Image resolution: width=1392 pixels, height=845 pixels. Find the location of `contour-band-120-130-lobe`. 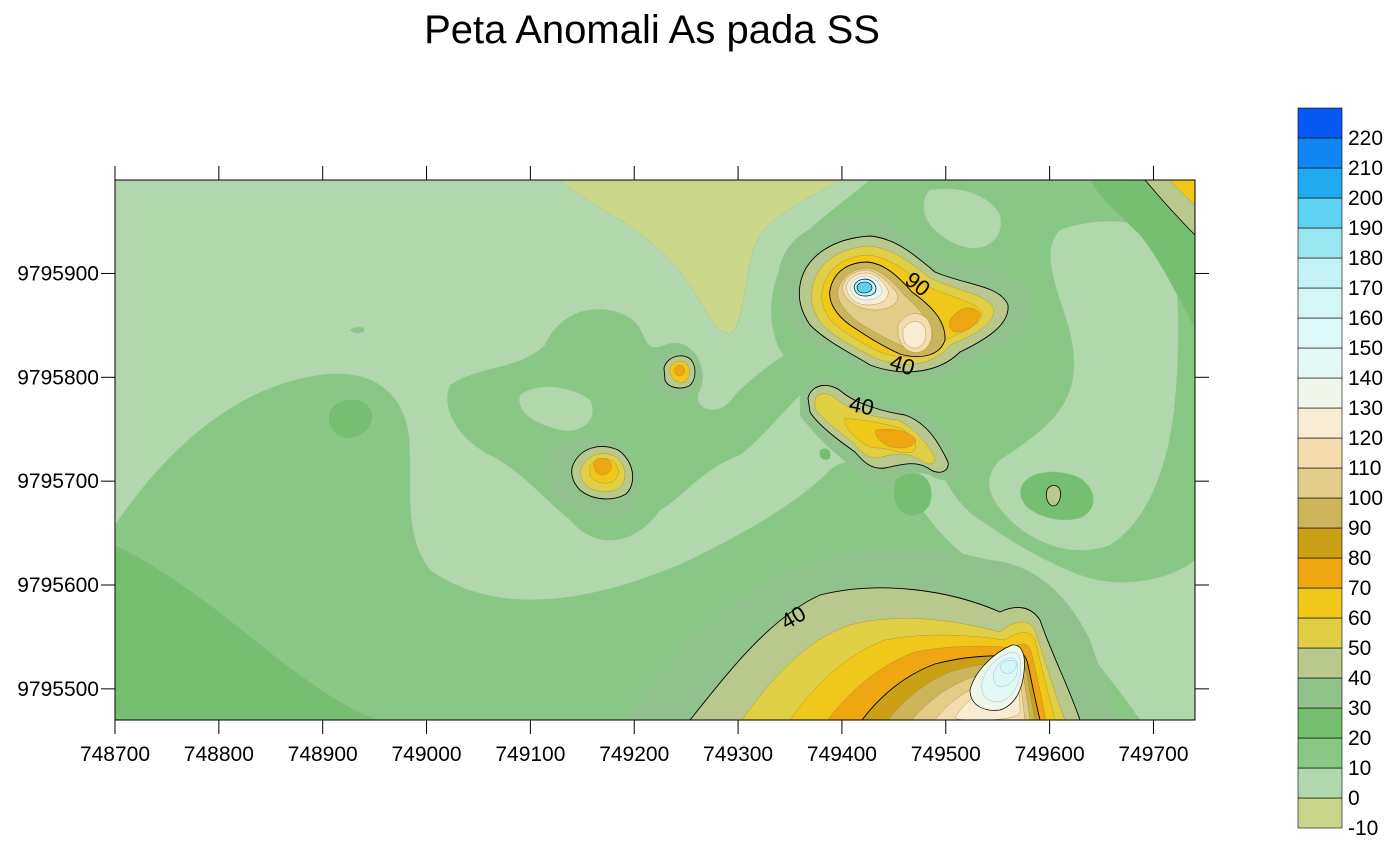

contour-band-120-130-lobe is located at coordinates (914, 335).